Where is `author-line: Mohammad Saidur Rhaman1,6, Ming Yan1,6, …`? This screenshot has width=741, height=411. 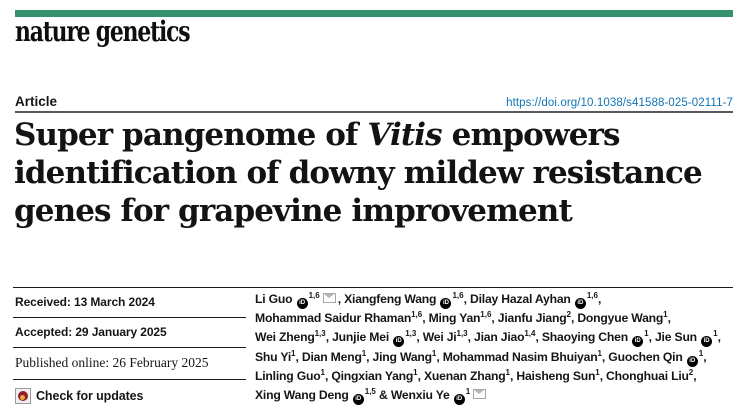
author-line: Mohammad Saidur Rhaman1,6, Ming Yan1,6, … is located at coordinates (497, 318).